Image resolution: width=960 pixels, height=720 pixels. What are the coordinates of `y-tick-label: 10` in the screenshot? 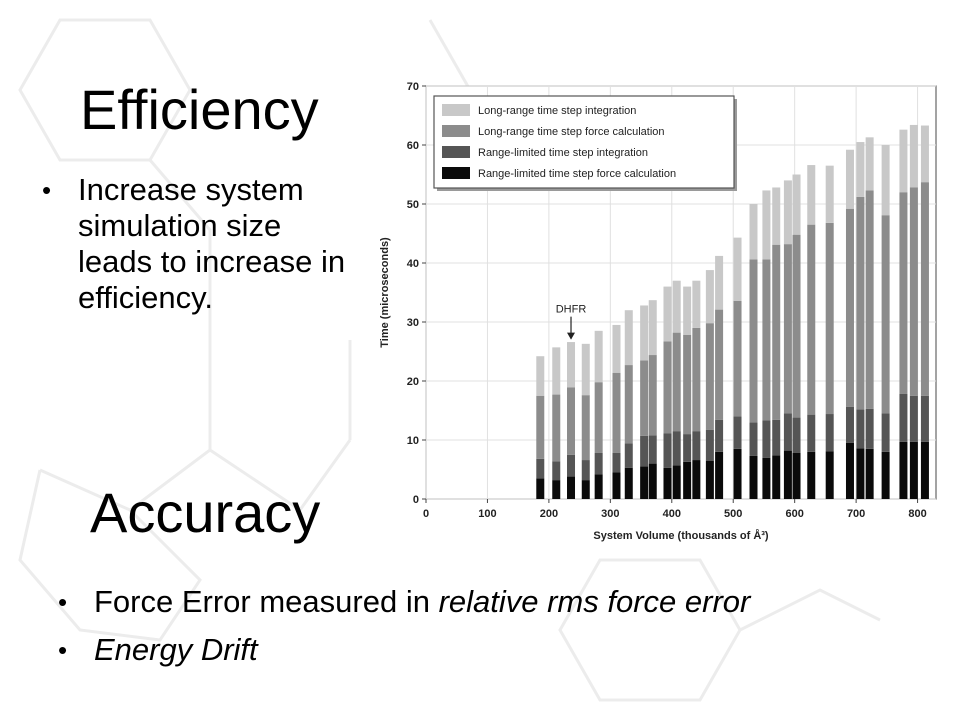 It's located at (413, 441).